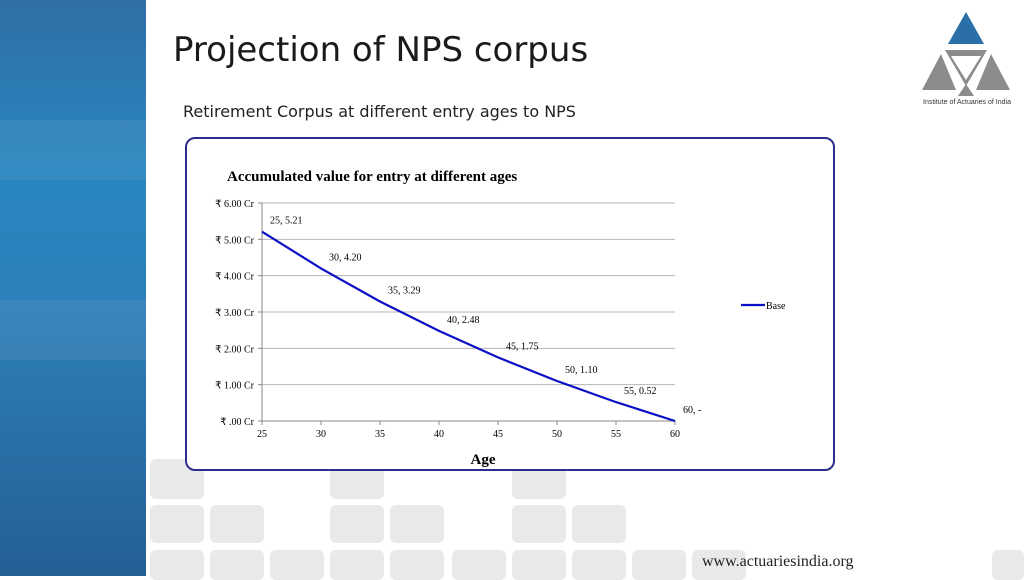 The width and height of the screenshot is (1024, 580). Describe the element at coordinates (776, 306) in the screenshot. I see `legend-label-base: Base` at that location.